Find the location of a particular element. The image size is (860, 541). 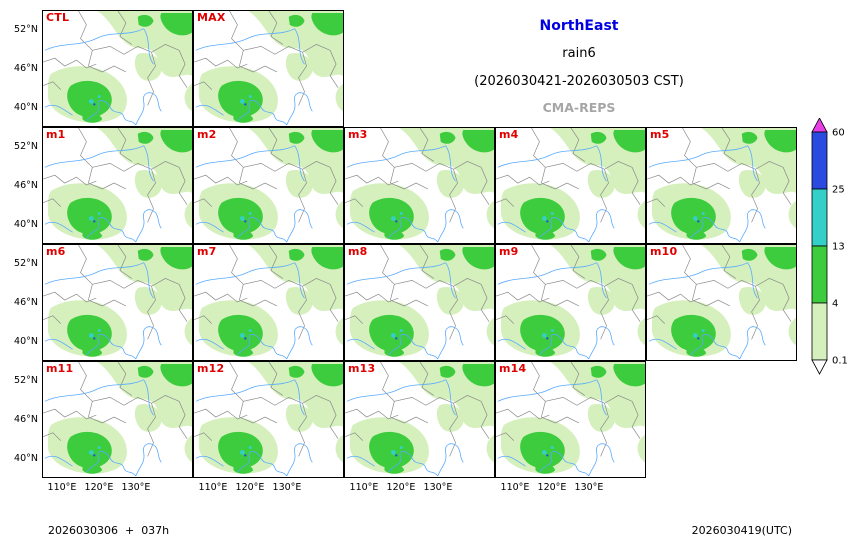

panel-label: CTL is located at coordinates (58, 17).